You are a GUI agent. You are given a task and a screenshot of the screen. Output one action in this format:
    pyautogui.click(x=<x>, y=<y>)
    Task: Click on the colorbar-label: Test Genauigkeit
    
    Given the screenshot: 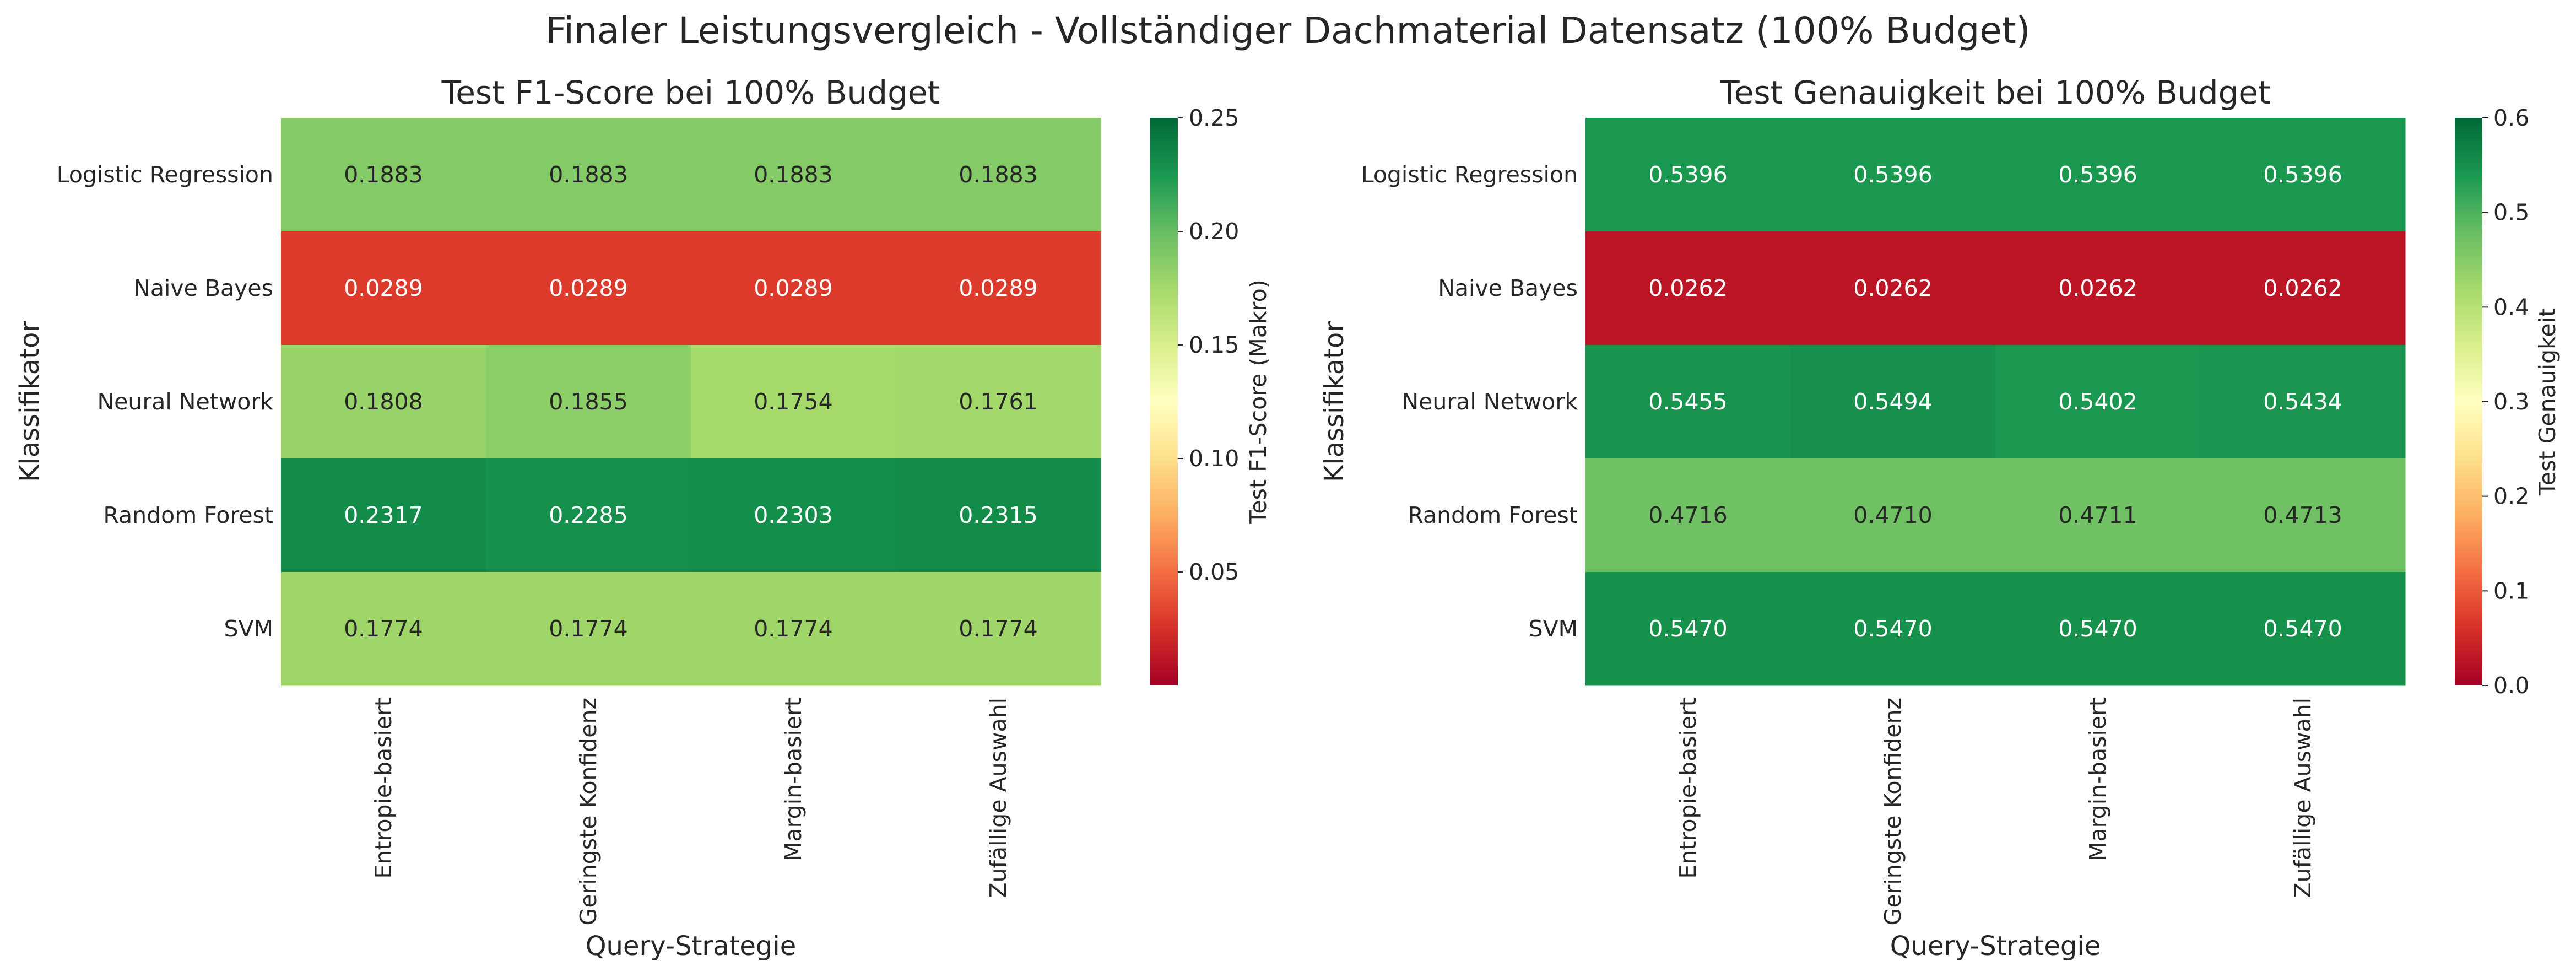 What is the action you would take?
    pyautogui.click(x=2547, y=402)
    